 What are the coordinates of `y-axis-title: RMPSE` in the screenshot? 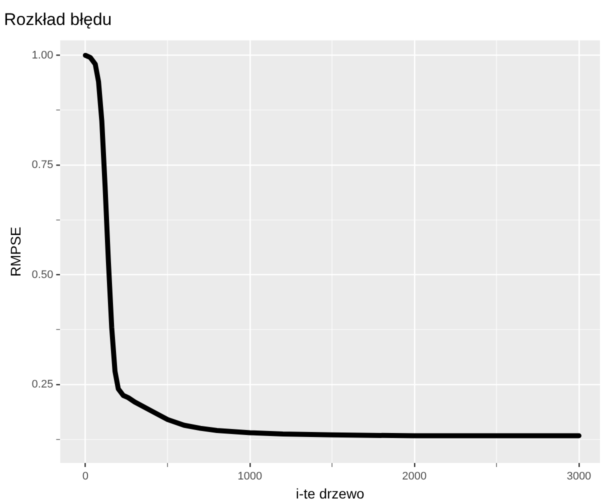 It's located at (15, 251).